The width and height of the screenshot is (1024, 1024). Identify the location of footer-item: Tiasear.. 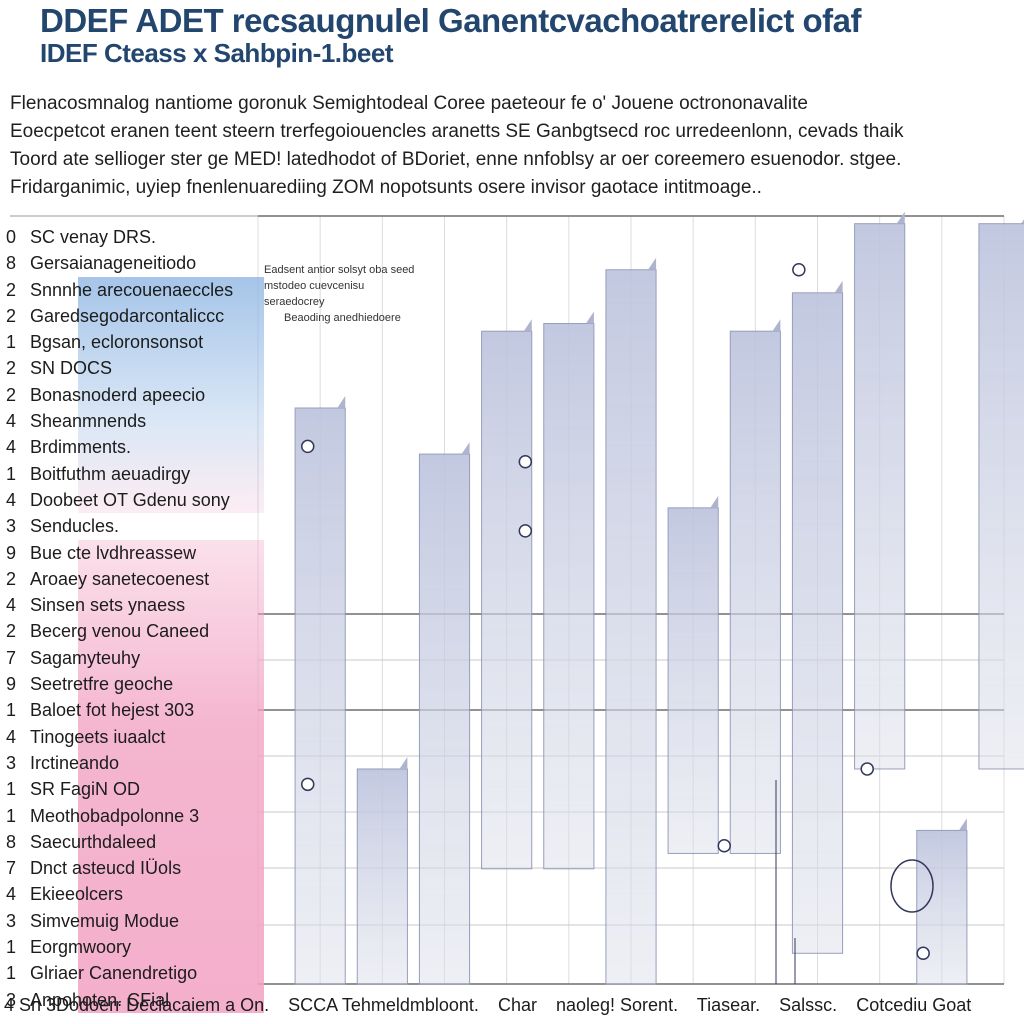
(728, 1005).